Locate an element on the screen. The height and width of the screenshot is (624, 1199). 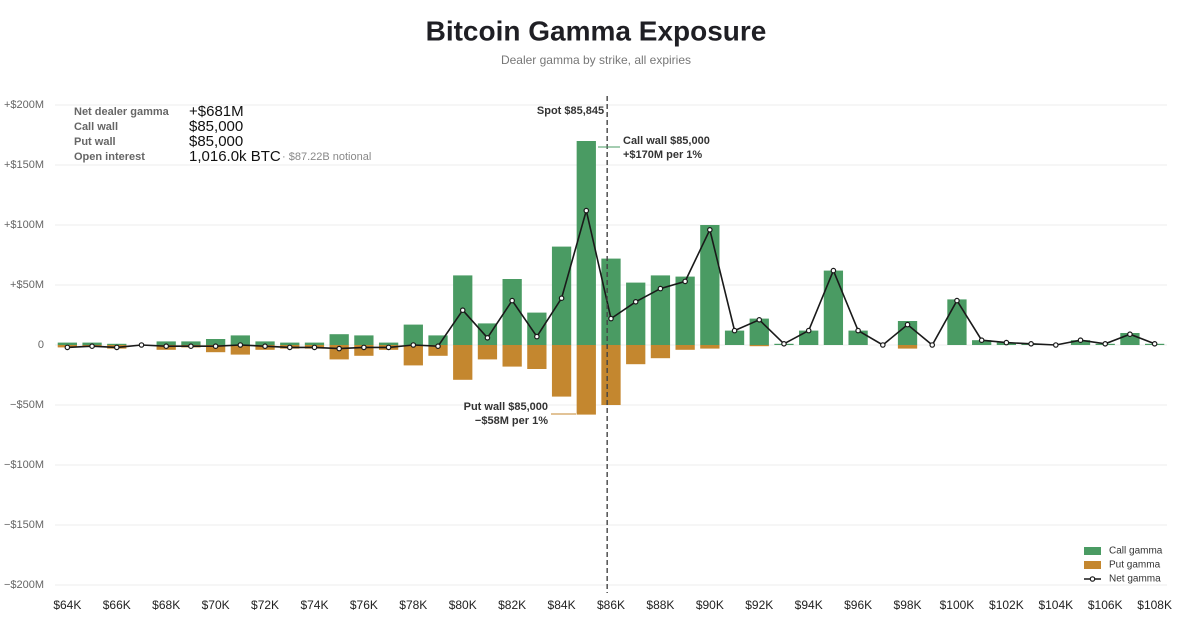
x-tick-label: $98K is located at coordinates (908, 605).